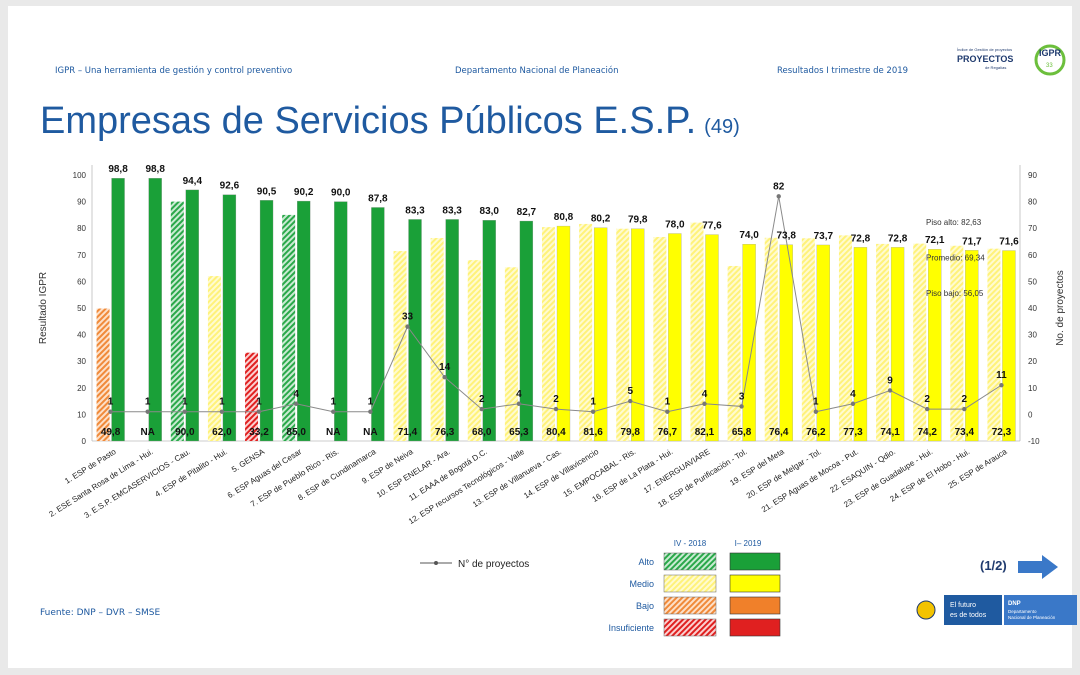 The height and width of the screenshot is (675, 1080). What do you see at coordinates (954, 222) in the screenshot?
I see `threshold-annotation: Piso alto: 82,63` at bounding box center [954, 222].